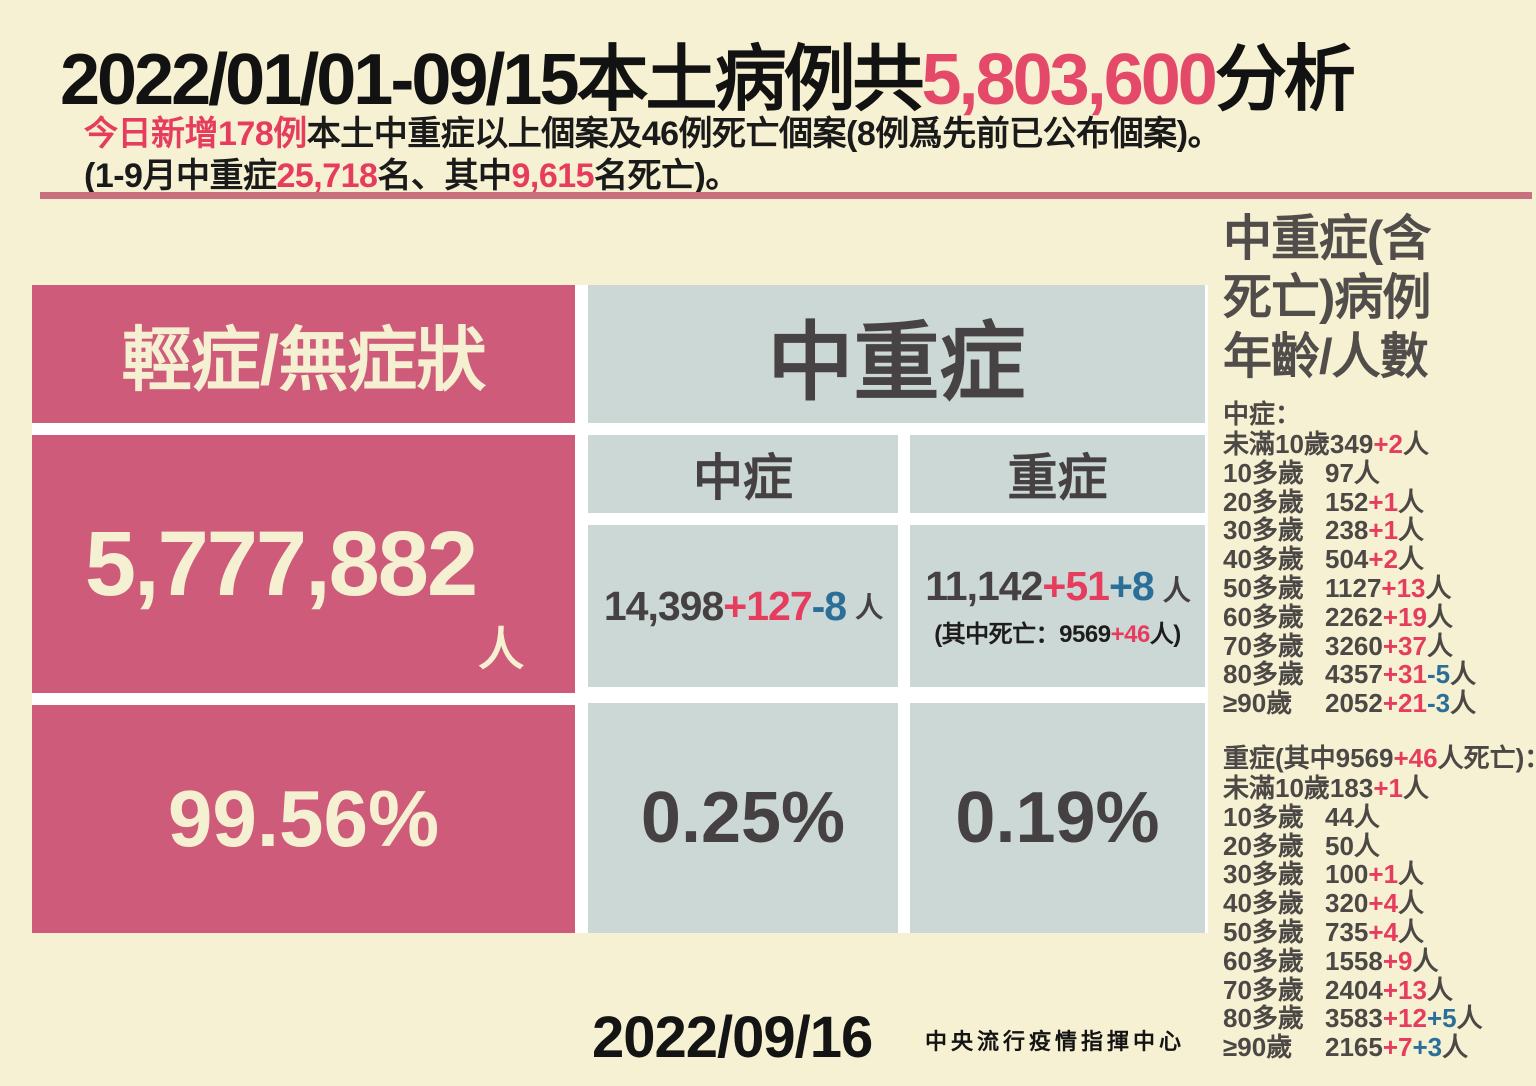 This screenshot has width=1536, height=1086. What do you see at coordinates (1354, 1018) in the screenshot?
I see `age-count: 3583` at bounding box center [1354, 1018].